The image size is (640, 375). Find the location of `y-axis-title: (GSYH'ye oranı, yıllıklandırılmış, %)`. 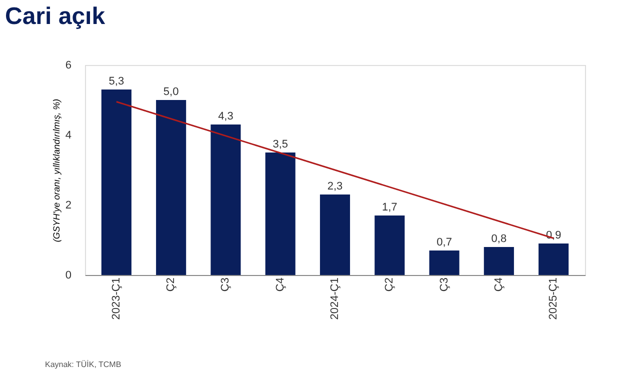

y-axis-title: (GSYH'ye oranı, yıllıklandırılmış, %) is located at coordinates (56, 170).